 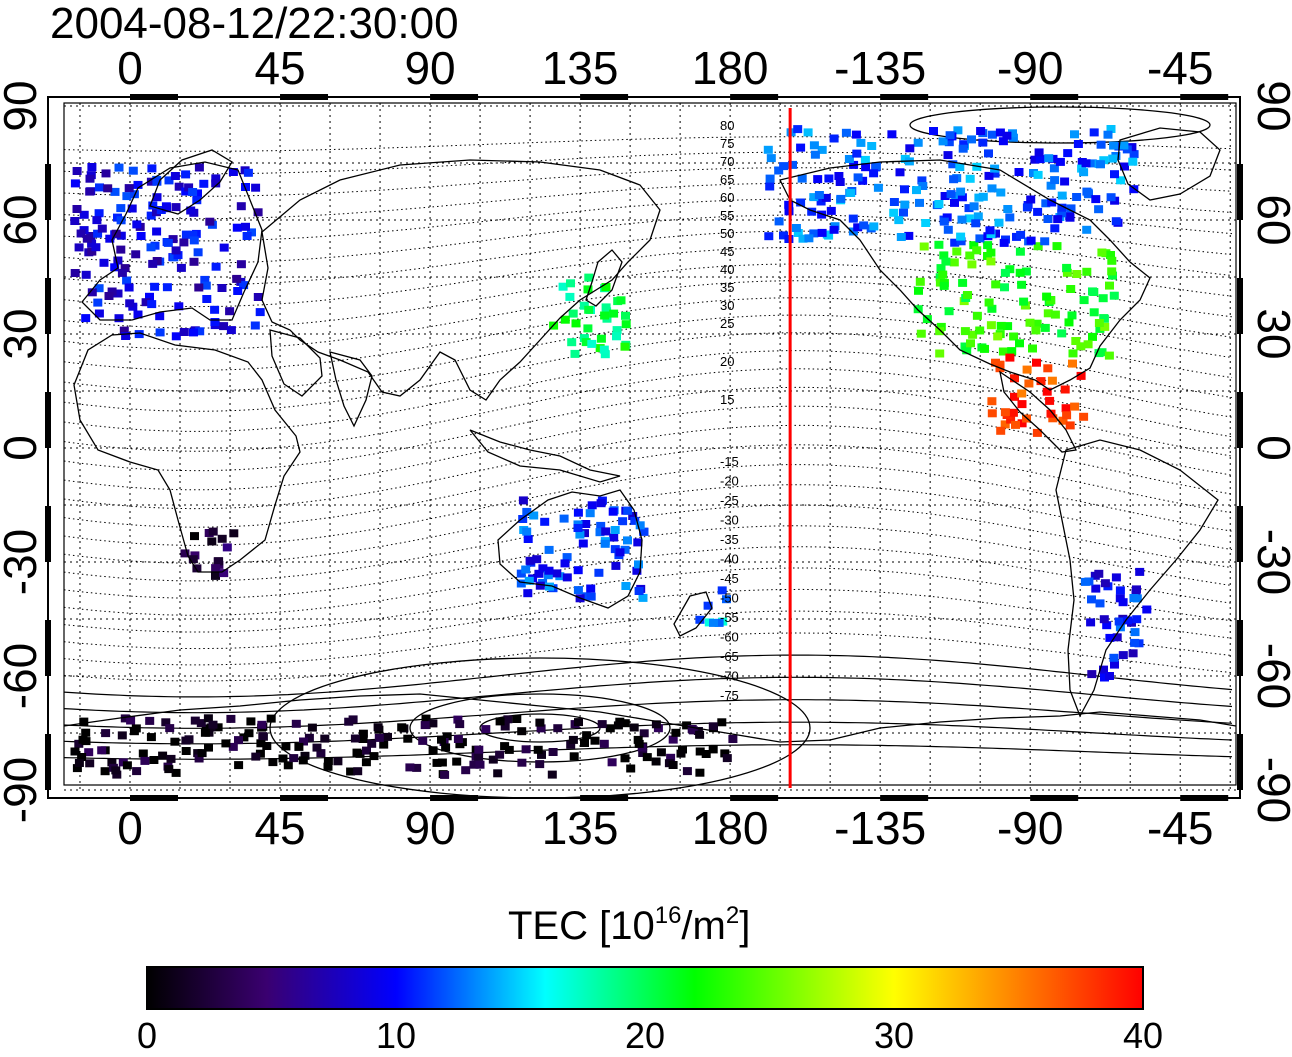 What do you see at coordinates (703, 926) in the screenshot?
I see `colorbar-title-unit: /m` at bounding box center [703, 926].